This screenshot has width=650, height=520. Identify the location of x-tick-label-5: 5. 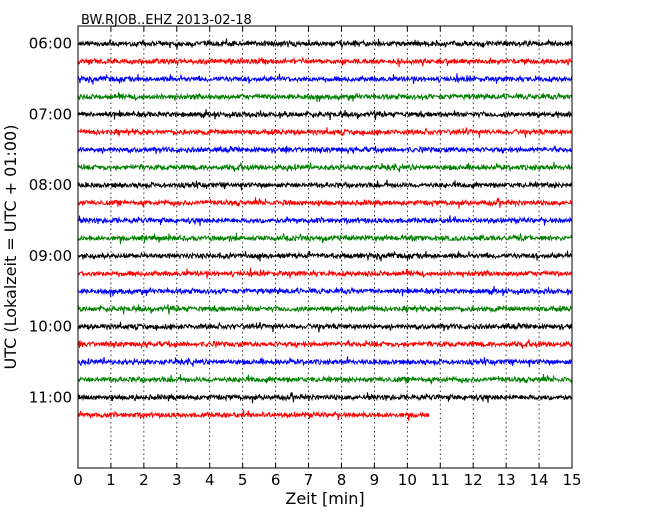
(243, 480).